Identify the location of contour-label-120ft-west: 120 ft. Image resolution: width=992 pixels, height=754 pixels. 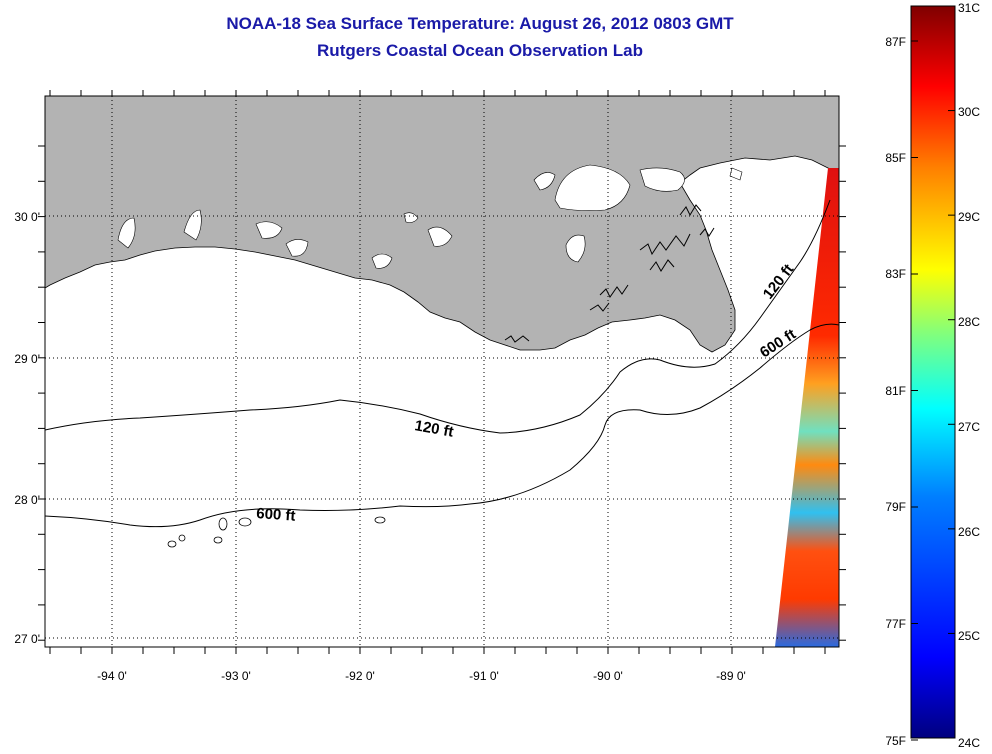
(434, 429).